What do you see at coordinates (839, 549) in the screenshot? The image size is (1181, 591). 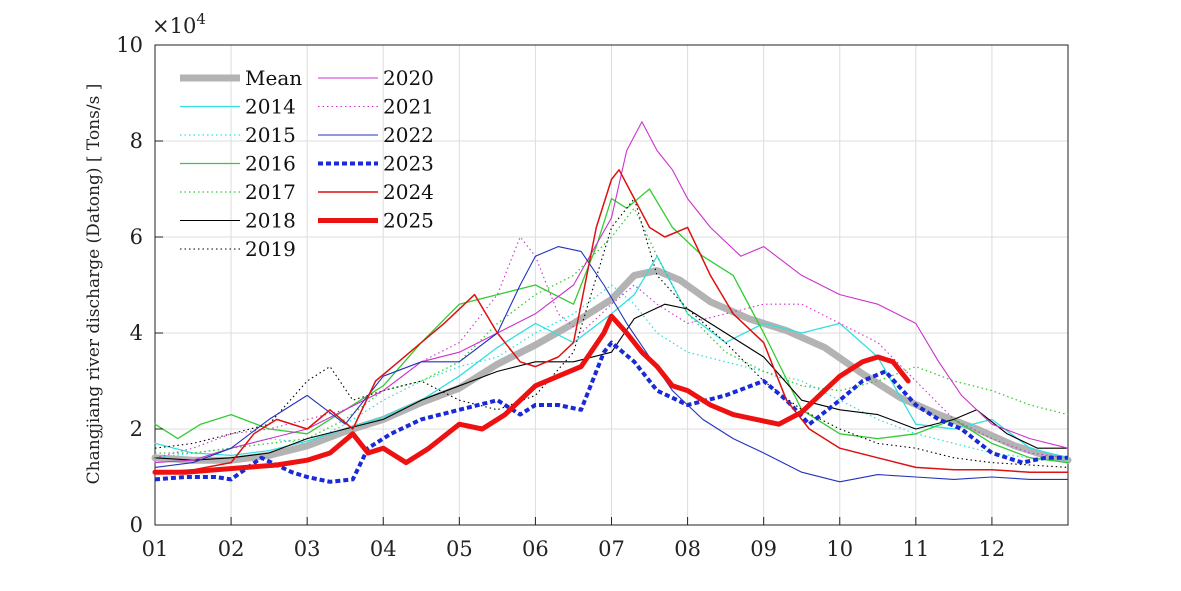 I see `x-tick-label: 10` at bounding box center [839, 549].